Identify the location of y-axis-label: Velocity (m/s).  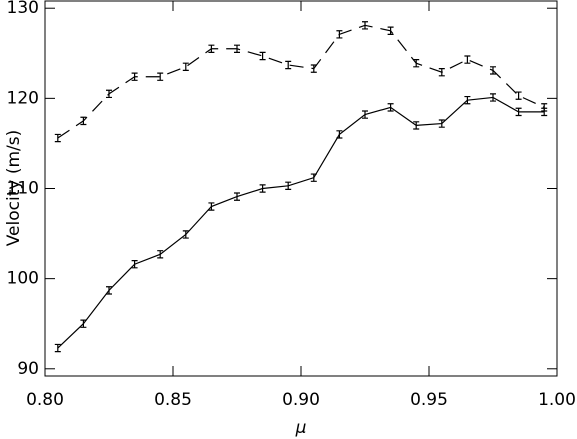
(14, 188).